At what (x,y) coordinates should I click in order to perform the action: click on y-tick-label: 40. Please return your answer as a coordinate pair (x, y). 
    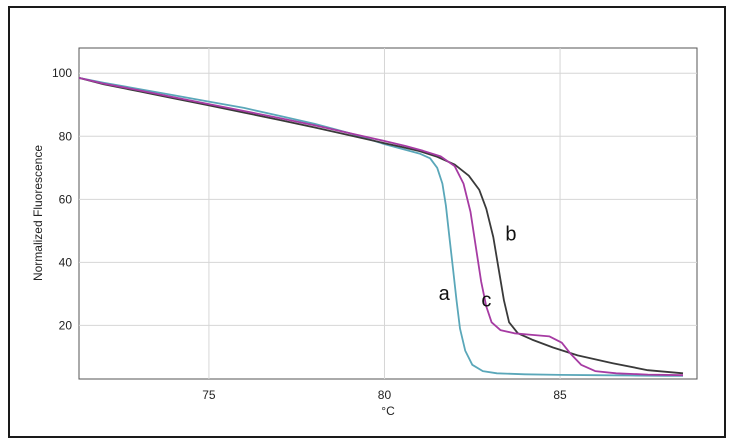
    Looking at the image, I should click on (66, 262).